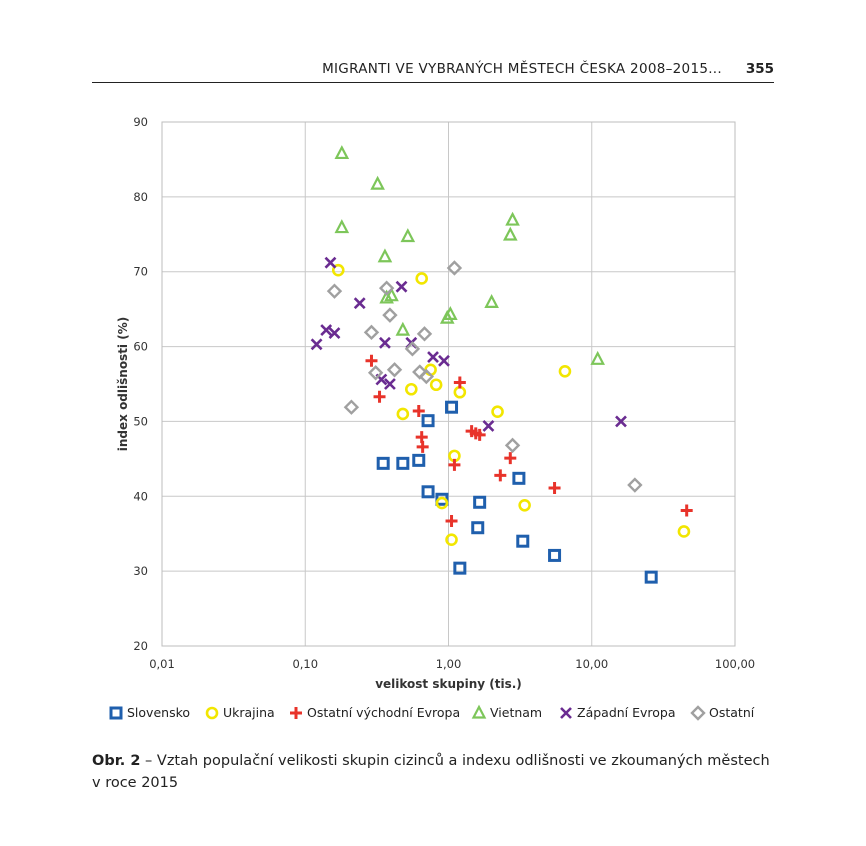  Describe the element at coordinates (123, 384) in the screenshot. I see `y-axis-label: index odlišnosti (%)` at that location.